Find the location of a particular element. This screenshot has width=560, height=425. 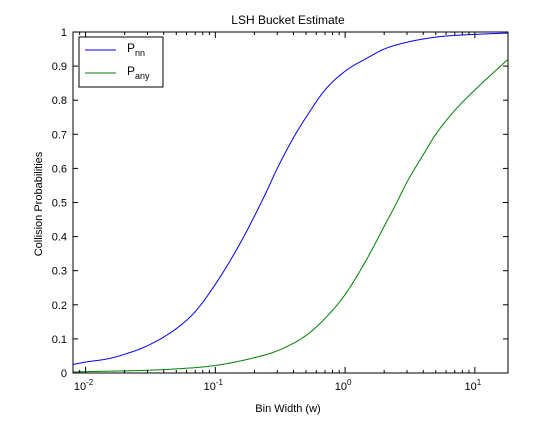

x-tick-label: 10⁻² is located at coordinates (84, 385).